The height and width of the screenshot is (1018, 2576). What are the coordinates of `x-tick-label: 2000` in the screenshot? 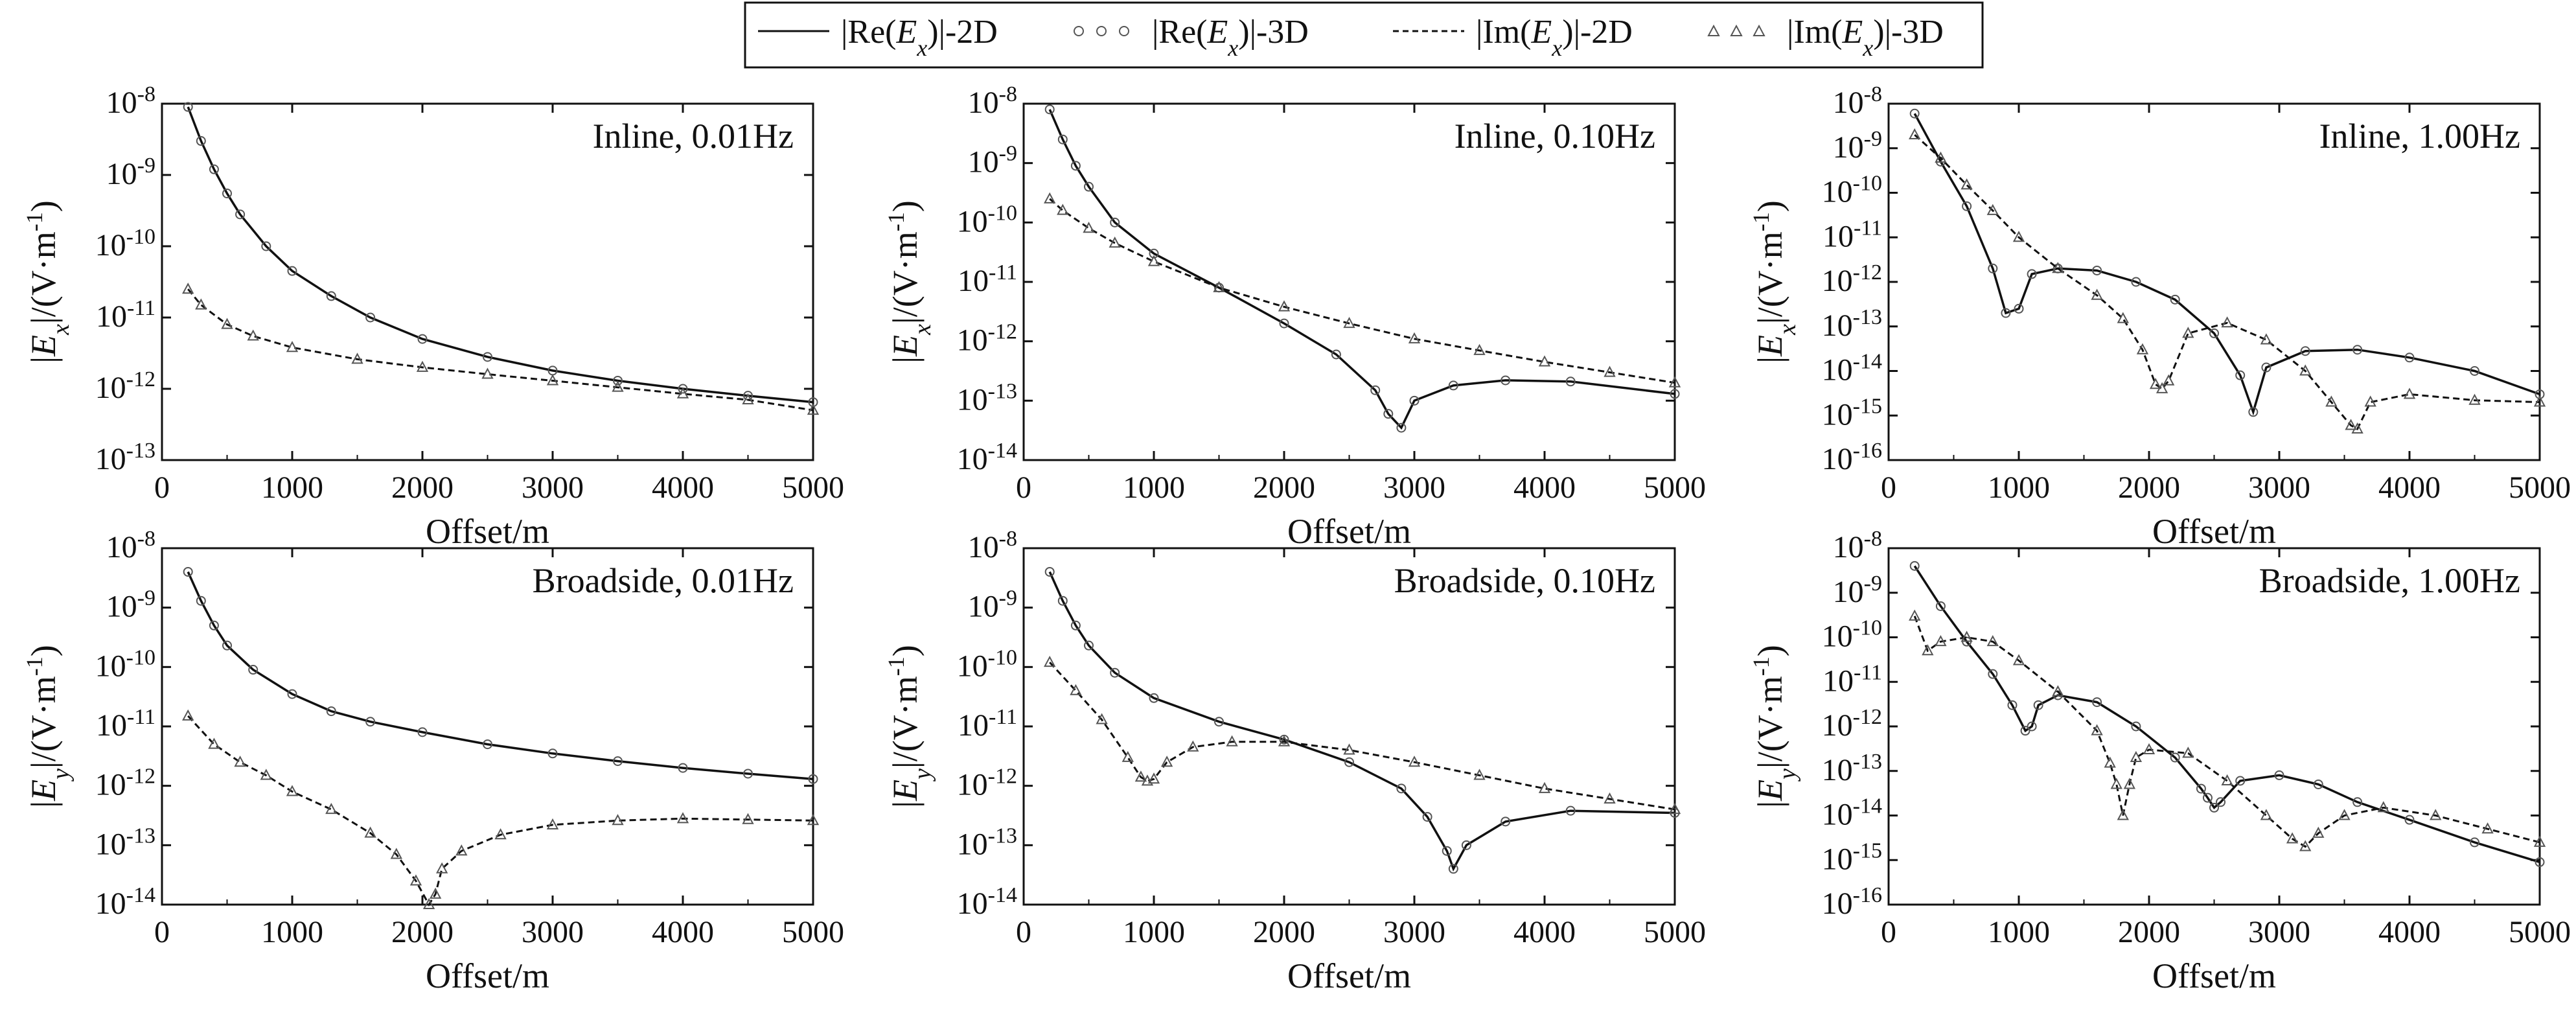 It's located at (422, 932).